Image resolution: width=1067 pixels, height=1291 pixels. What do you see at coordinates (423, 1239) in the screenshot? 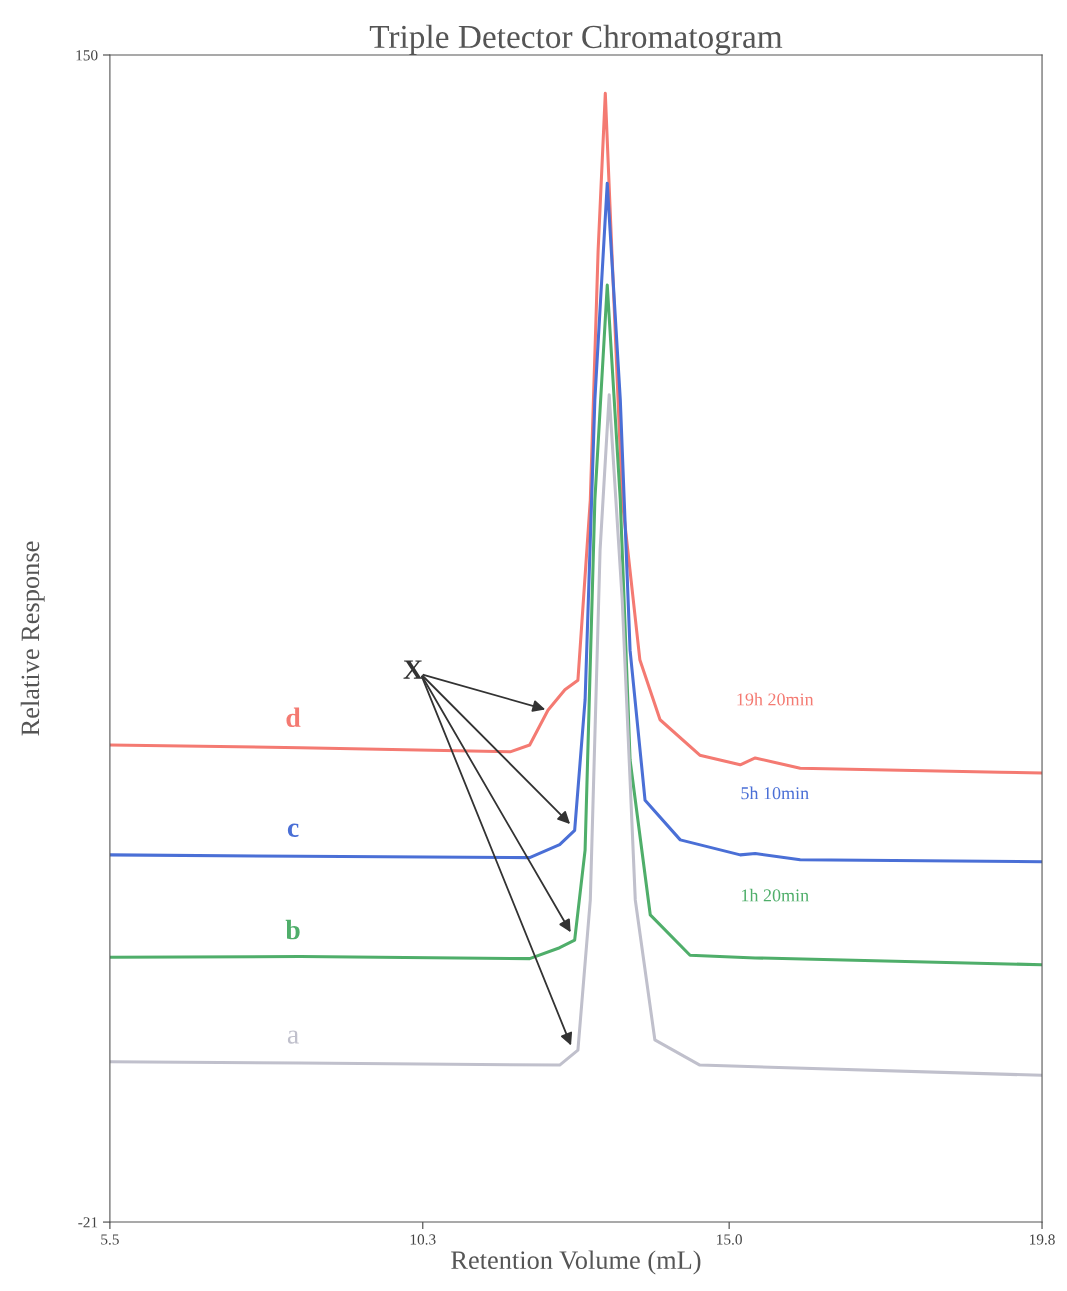
I see `x-tick-label: 10.3` at bounding box center [423, 1239].